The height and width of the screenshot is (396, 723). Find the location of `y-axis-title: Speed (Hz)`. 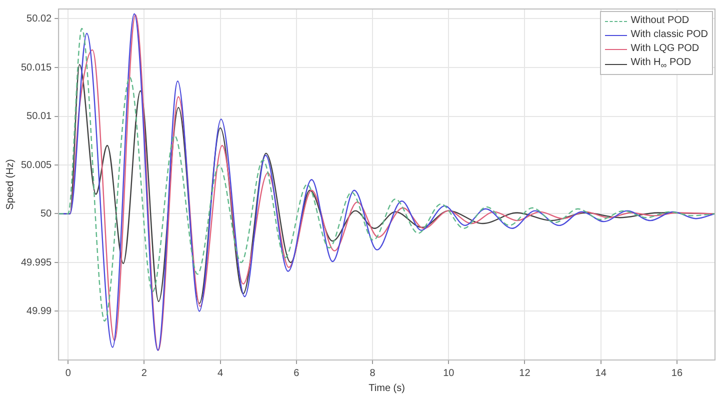

y-axis-title: Speed (Hz) is located at coordinates (10, 184).